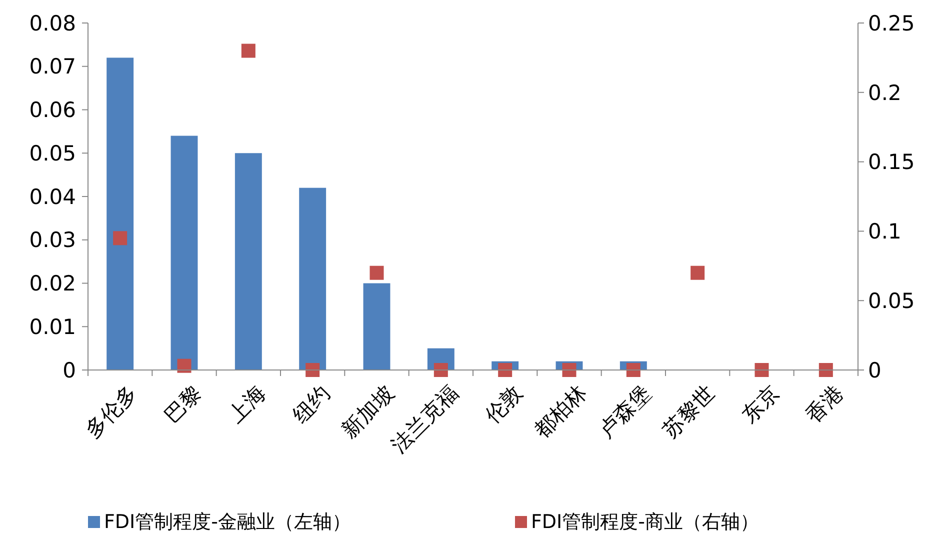  What do you see at coordinates (52, 284) in the screenshot?
I see `y-tick-label: 0.02` at bounding box center [52, 284].